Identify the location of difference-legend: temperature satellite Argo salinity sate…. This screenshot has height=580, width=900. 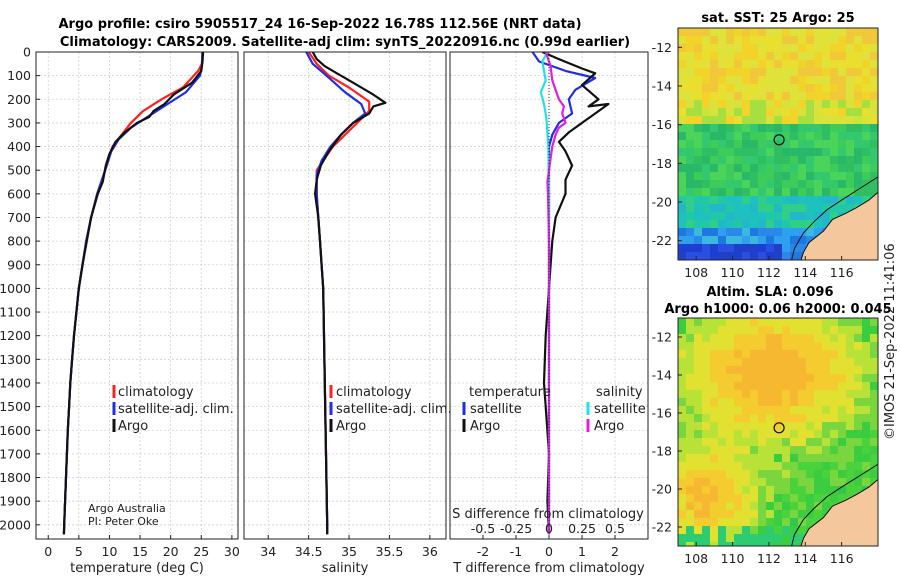
(554, 409).